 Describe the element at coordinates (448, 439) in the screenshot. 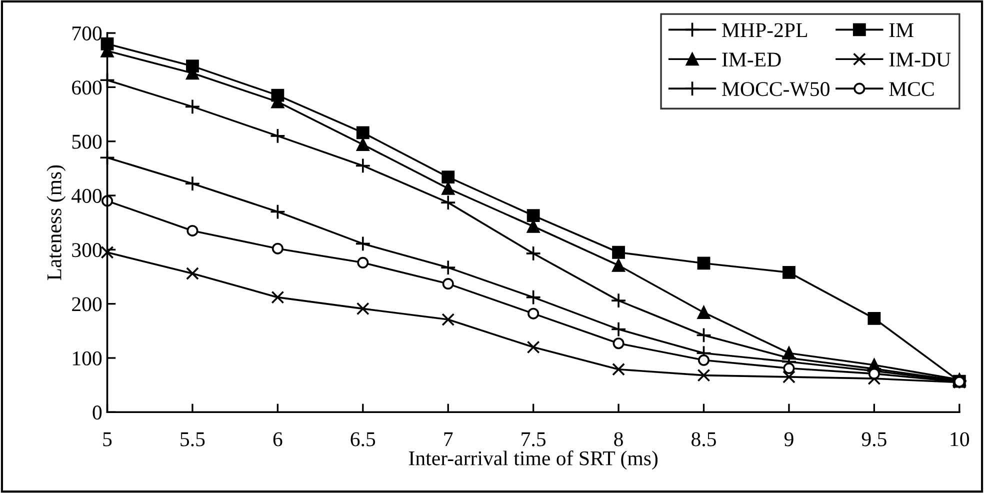

I see `x-tick-label: 7` at that location.